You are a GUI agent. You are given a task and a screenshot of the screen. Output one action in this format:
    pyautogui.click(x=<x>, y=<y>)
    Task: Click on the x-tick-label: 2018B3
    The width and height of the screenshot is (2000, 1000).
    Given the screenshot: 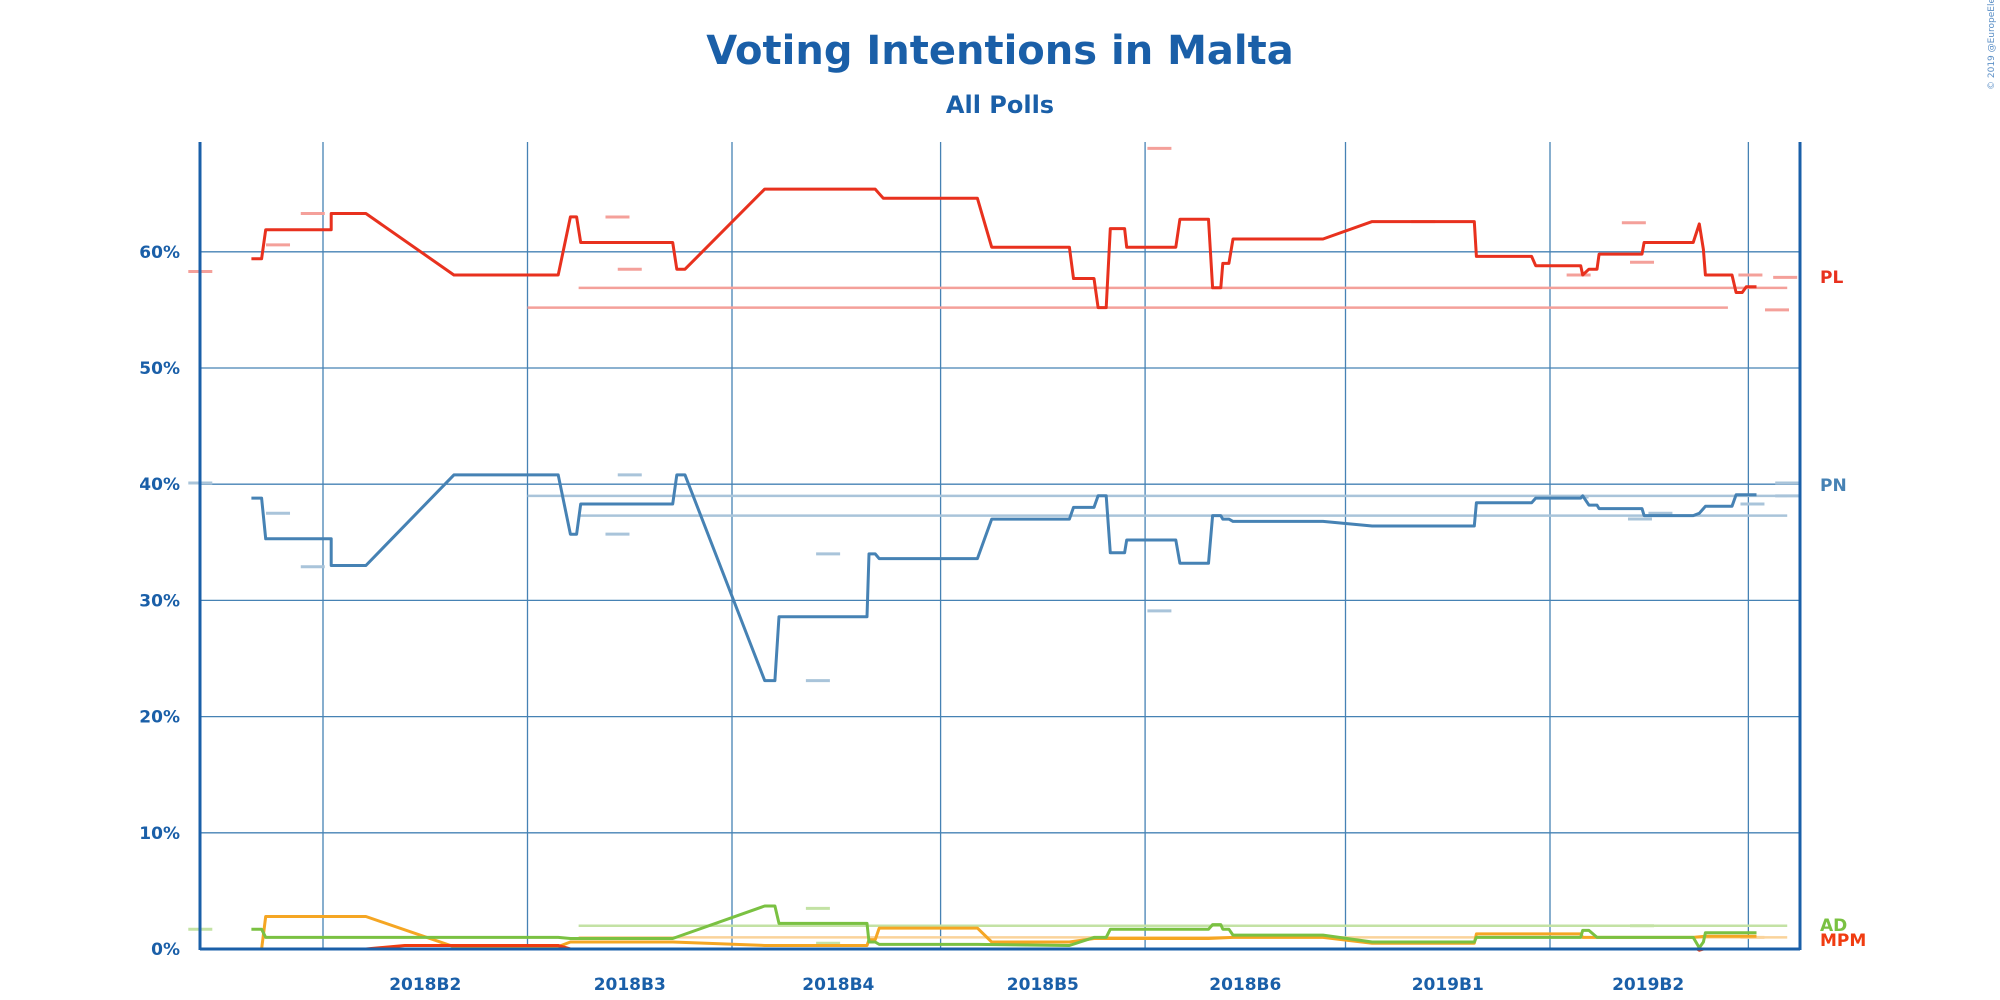 What is the action you would take?
    pyautogui.click(x=630, y=985)
    